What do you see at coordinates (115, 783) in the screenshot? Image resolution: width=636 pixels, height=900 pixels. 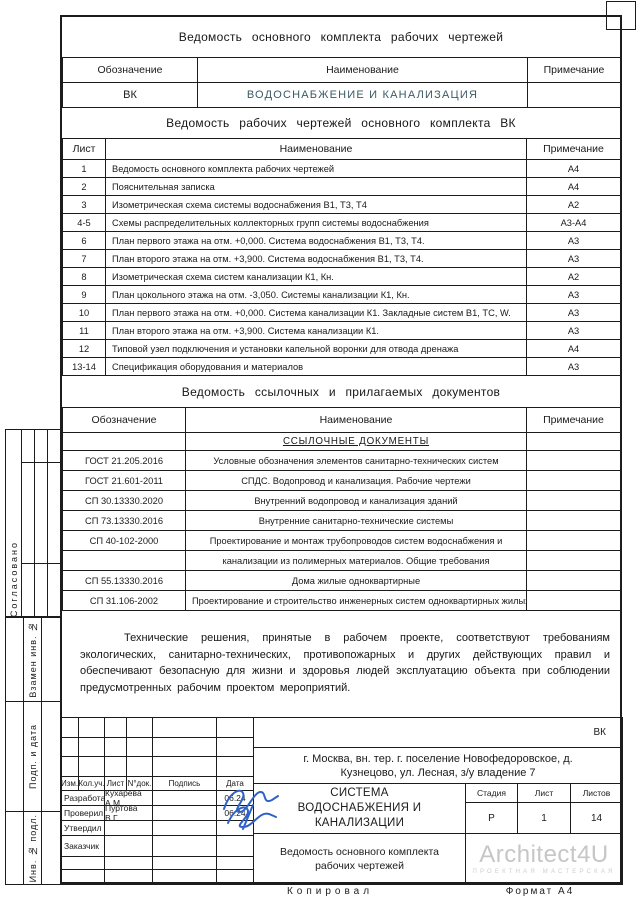 I see `stamp-col-list: Лист` at bounding box center [115, 783].